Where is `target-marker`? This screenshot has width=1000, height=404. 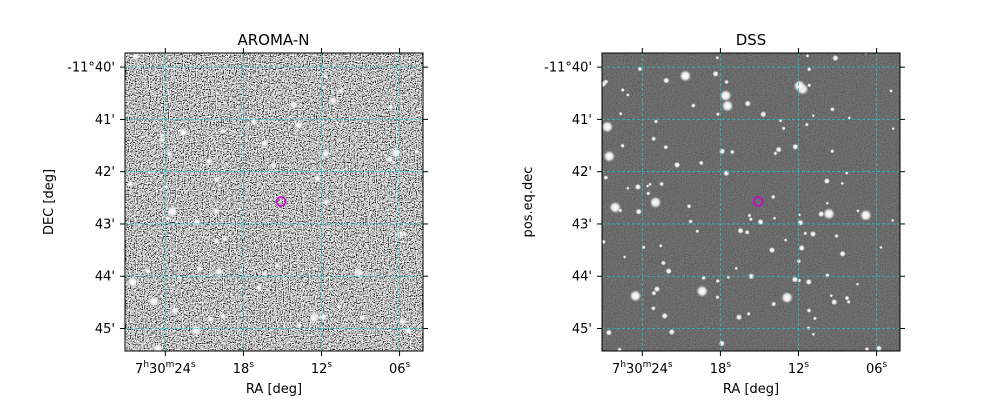 target-marker is located at coordinates (758, 201).